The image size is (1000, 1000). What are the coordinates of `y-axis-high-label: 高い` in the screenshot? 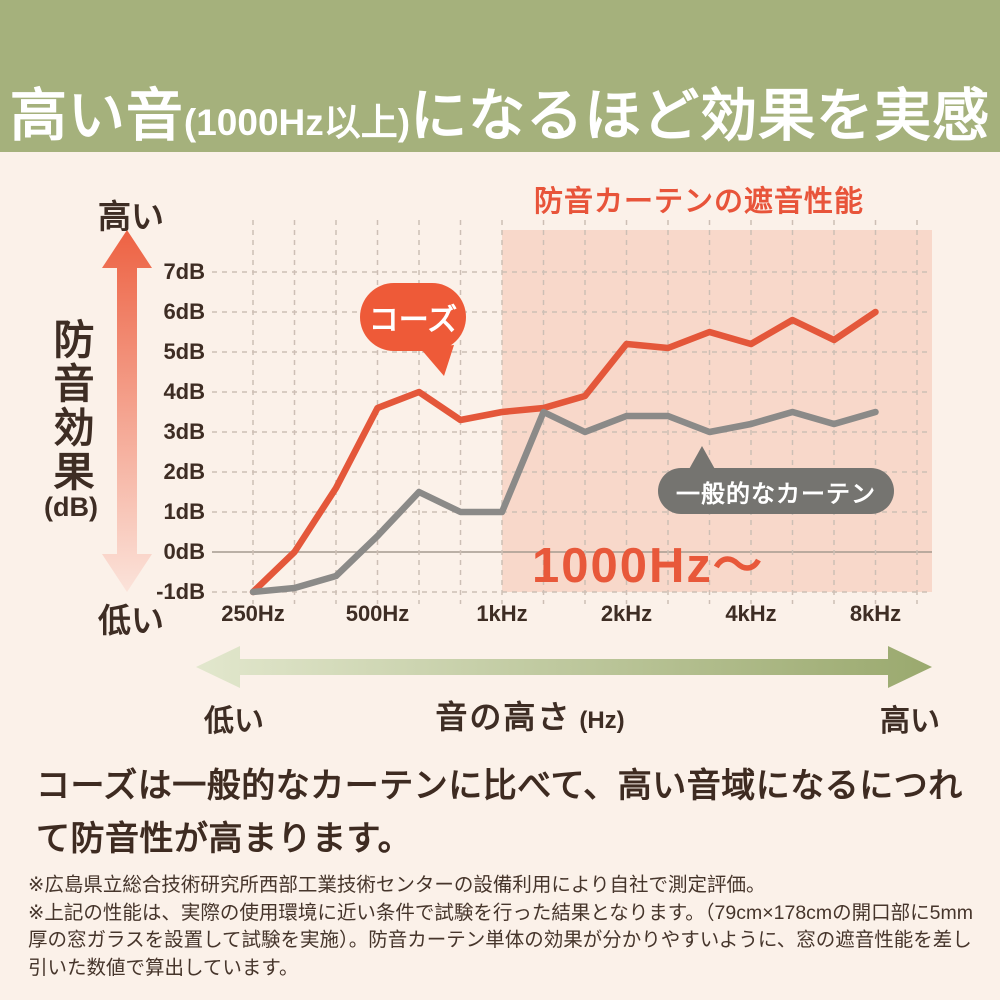 It's located at (131, 216).